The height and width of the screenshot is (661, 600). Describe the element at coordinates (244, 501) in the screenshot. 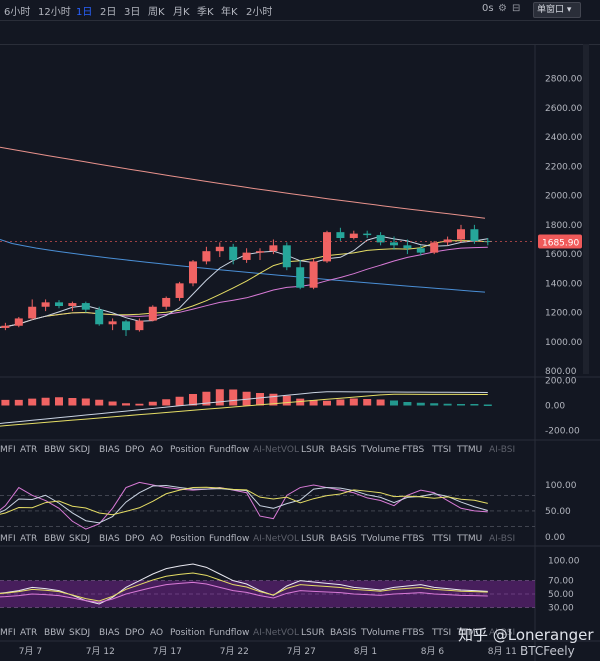

I see `kdj-d-line` at that location.